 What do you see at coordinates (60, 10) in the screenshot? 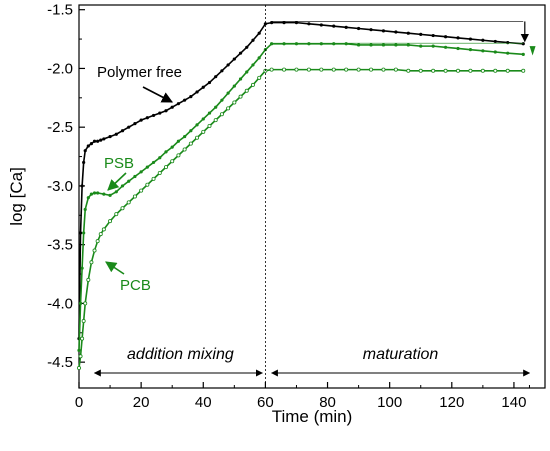
I see `y-tick-label: -1.5` at bounding box center [60, 10].